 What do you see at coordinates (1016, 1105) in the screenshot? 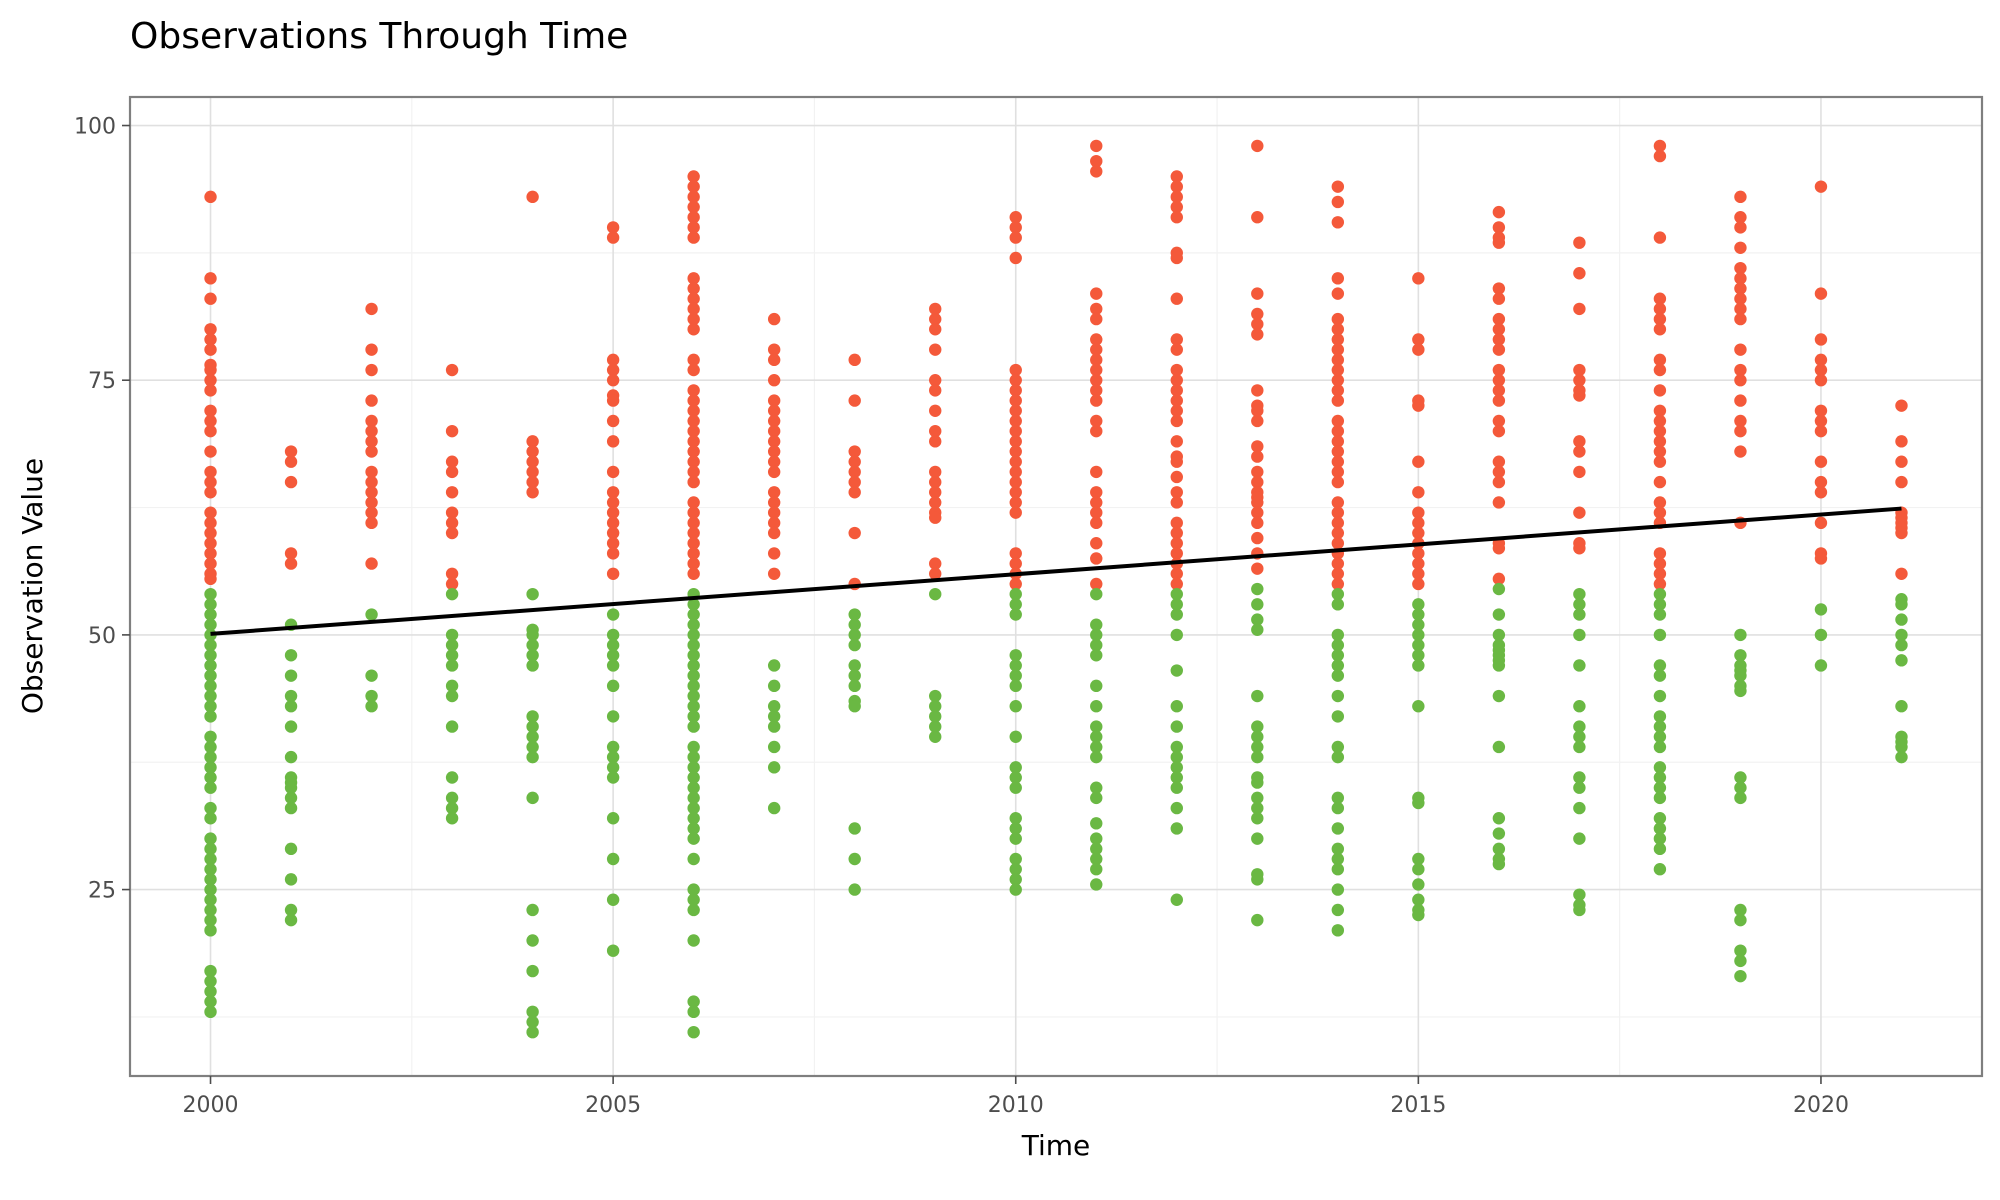
I see `x-tick-label: 2010` at bounding box center [1016, 1105].